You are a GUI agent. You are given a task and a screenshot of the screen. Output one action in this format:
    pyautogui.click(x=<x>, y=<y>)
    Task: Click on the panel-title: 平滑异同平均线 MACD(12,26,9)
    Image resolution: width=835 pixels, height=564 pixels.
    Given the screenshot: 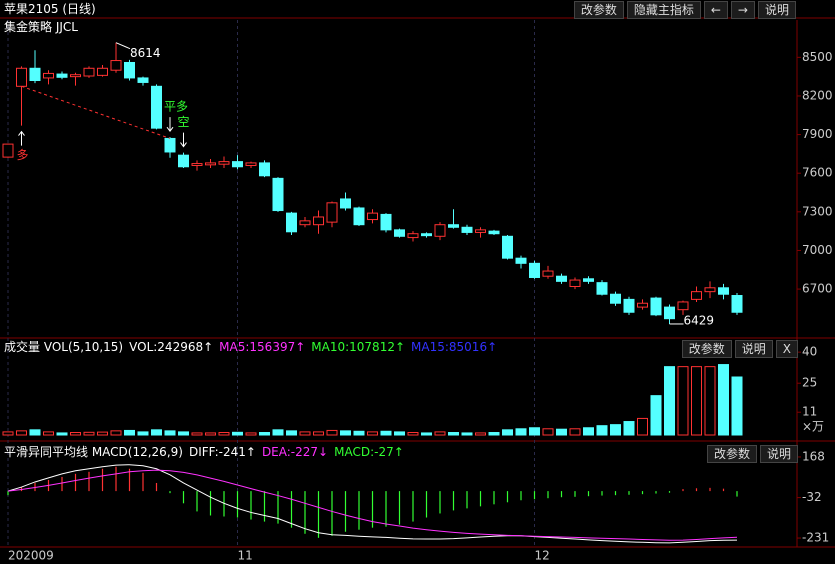 What is the action you would take?
    pyautogui.click(x=93, y=452)
    